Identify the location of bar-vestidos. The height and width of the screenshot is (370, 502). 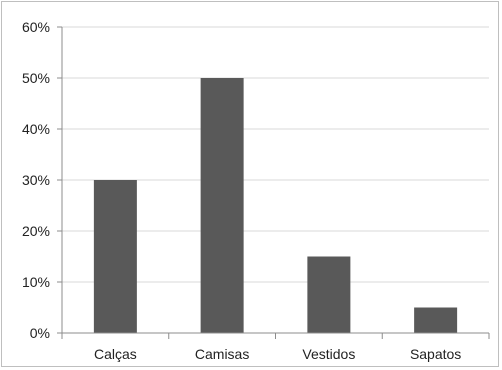
(329, 294).